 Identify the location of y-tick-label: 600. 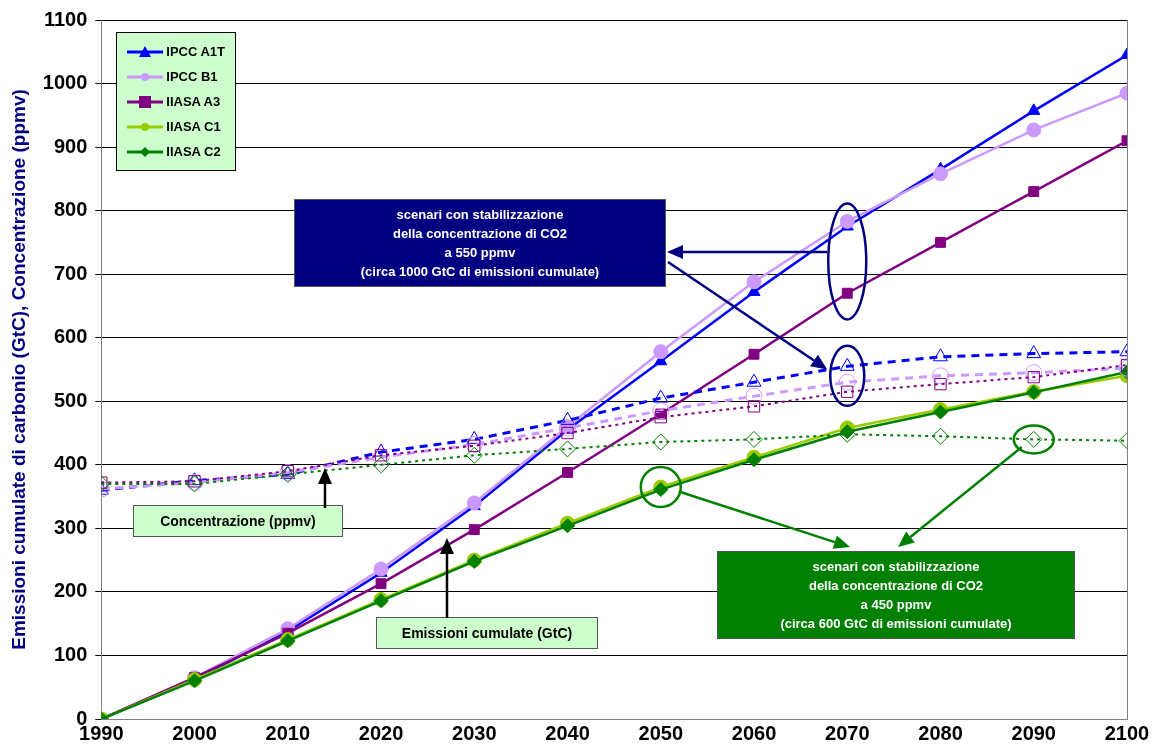
(70, 336).